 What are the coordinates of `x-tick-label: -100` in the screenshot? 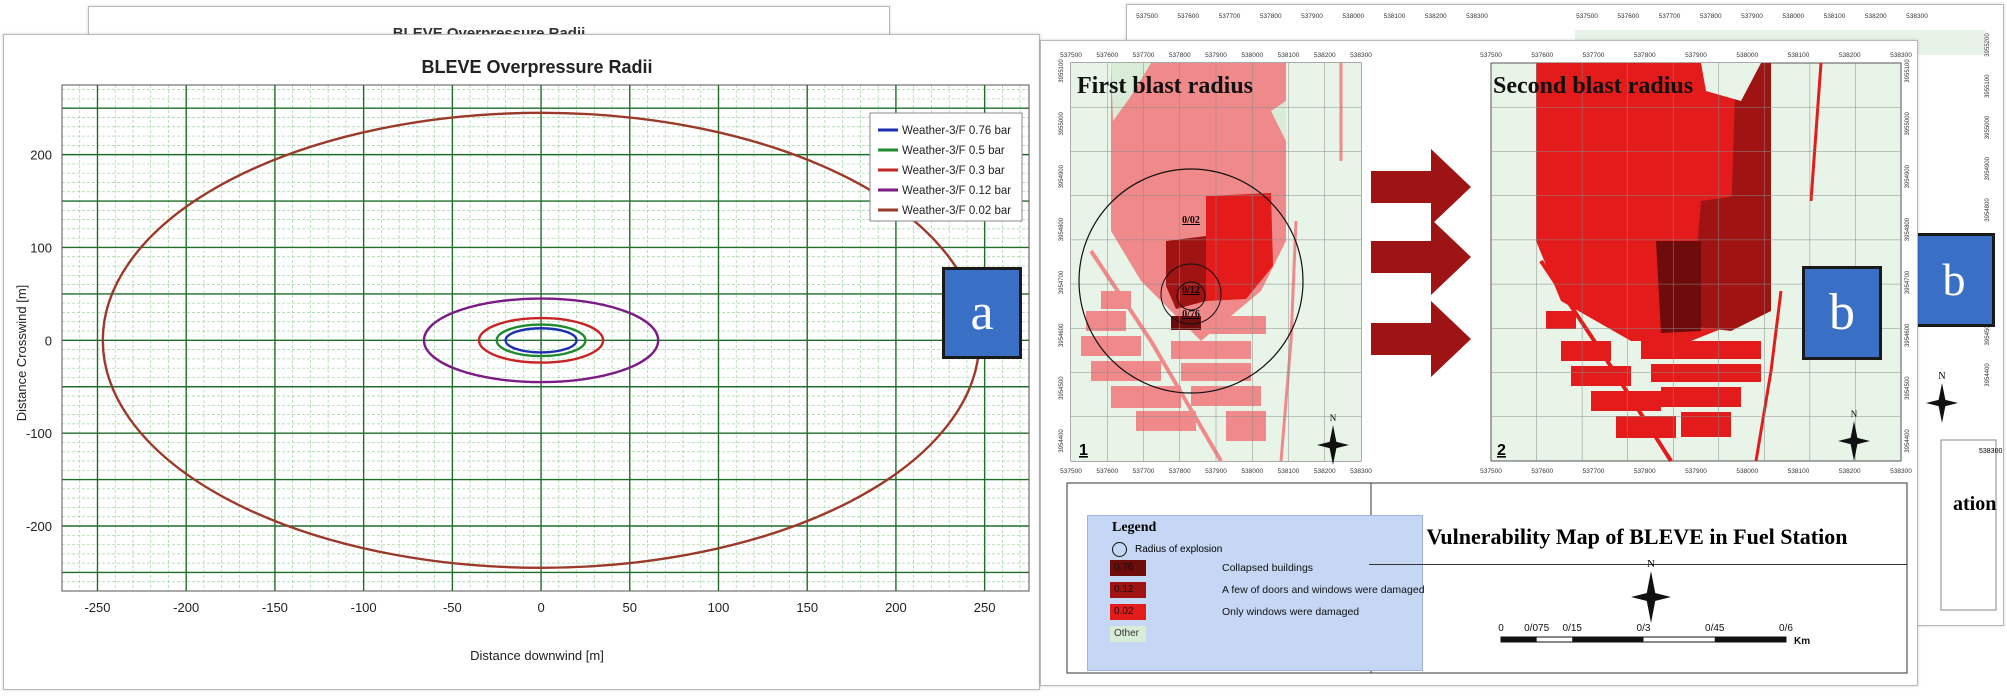 It's located at (364, 607).